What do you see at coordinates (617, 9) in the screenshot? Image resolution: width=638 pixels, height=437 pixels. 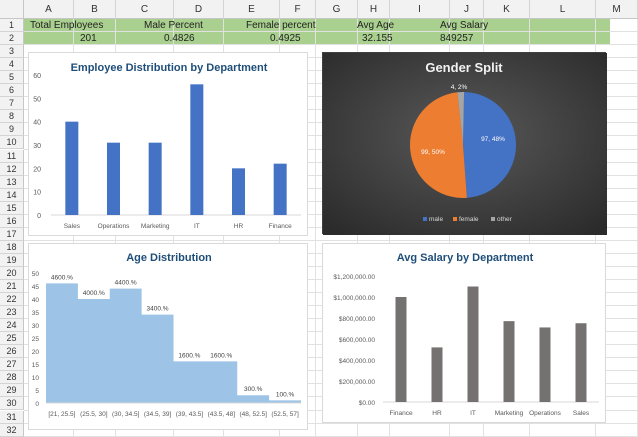 I see `column-header-m: M` at bounding box center [617, 9].